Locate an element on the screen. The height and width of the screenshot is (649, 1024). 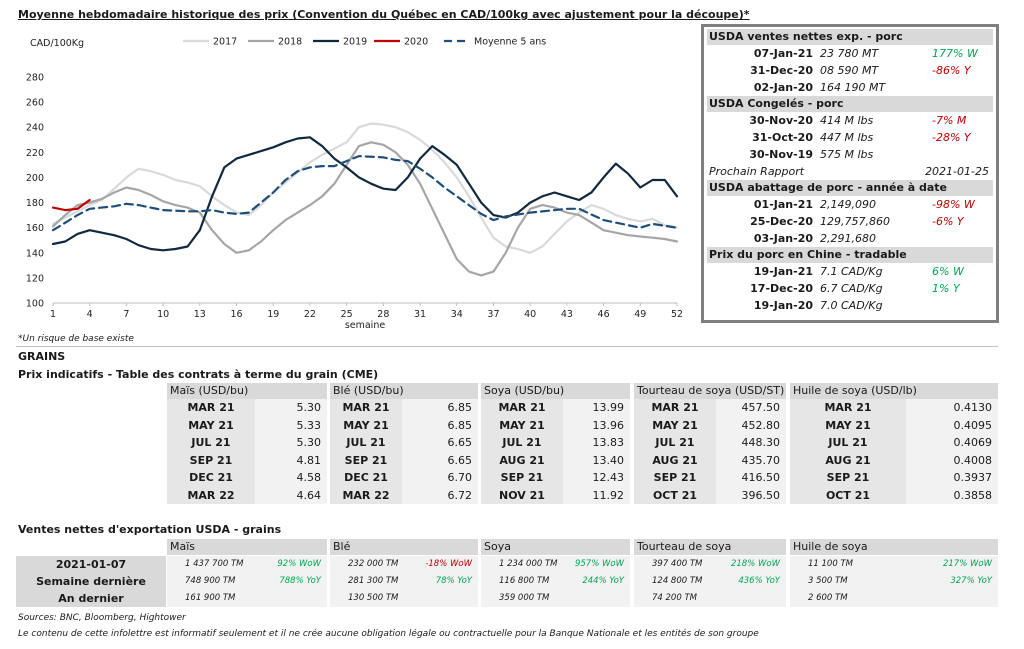
exports-volume: 397 400 TM is located at coordinates (676, 564).